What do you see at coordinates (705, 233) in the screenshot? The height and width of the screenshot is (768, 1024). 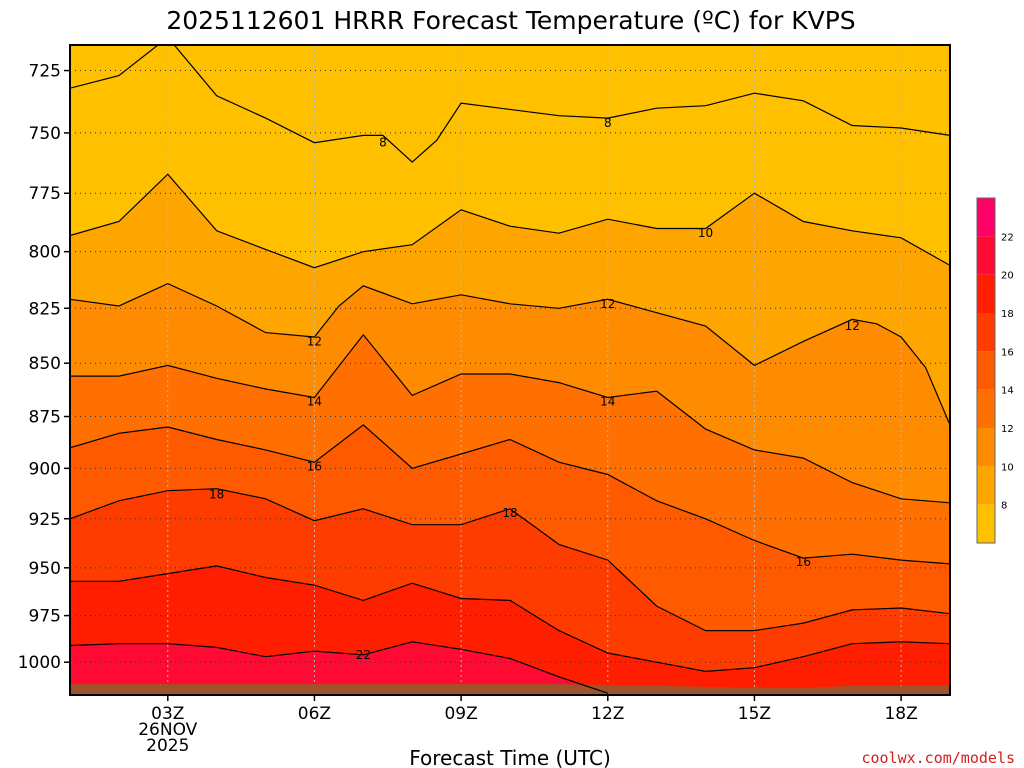 I see `contour-label-10: 10` at bounding box center [705, 233].